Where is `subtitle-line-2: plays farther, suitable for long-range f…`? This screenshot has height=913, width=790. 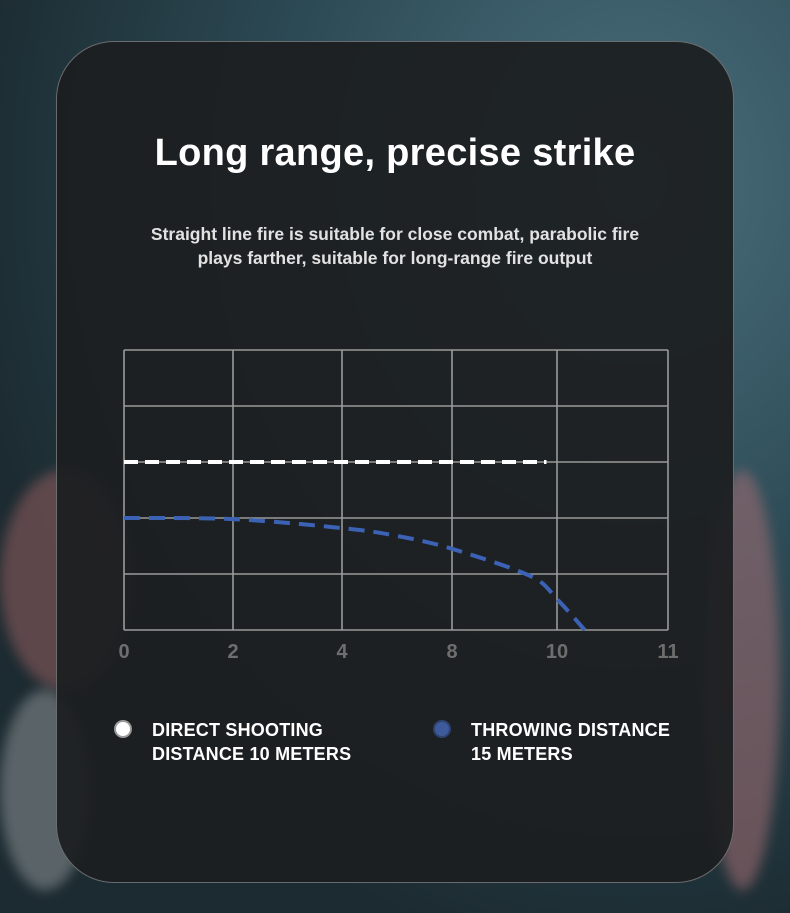
subtitle-line-2: plays farther, suitable for long-range f… is located at coordinates (395, 258).